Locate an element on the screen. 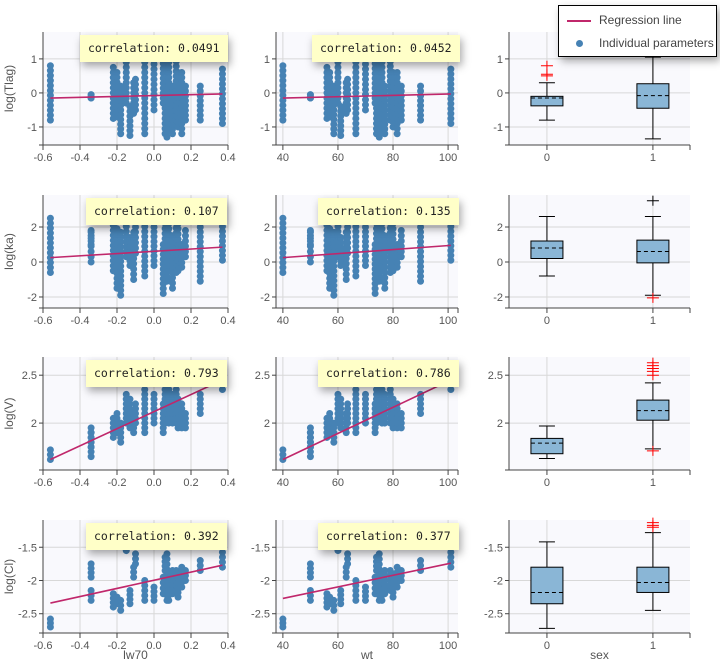  legend-individual: Individual parameters is located at coordinates (640, 43).